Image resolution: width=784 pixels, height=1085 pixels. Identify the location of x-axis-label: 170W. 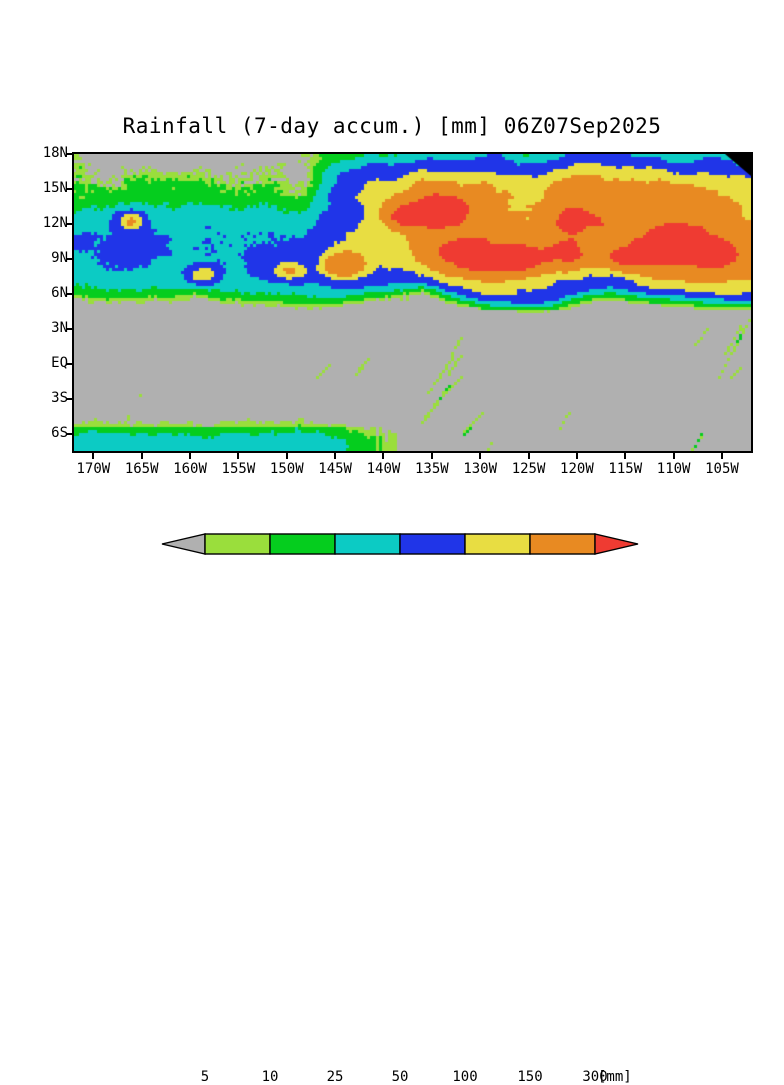
(93, 469).